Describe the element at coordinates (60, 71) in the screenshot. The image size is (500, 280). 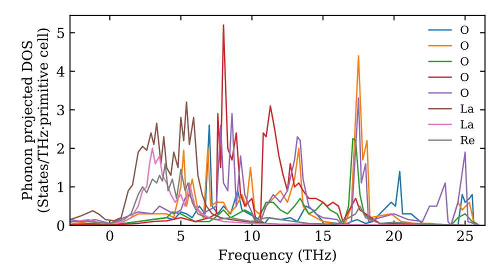
I see `y-tick-label: 4` at that location.